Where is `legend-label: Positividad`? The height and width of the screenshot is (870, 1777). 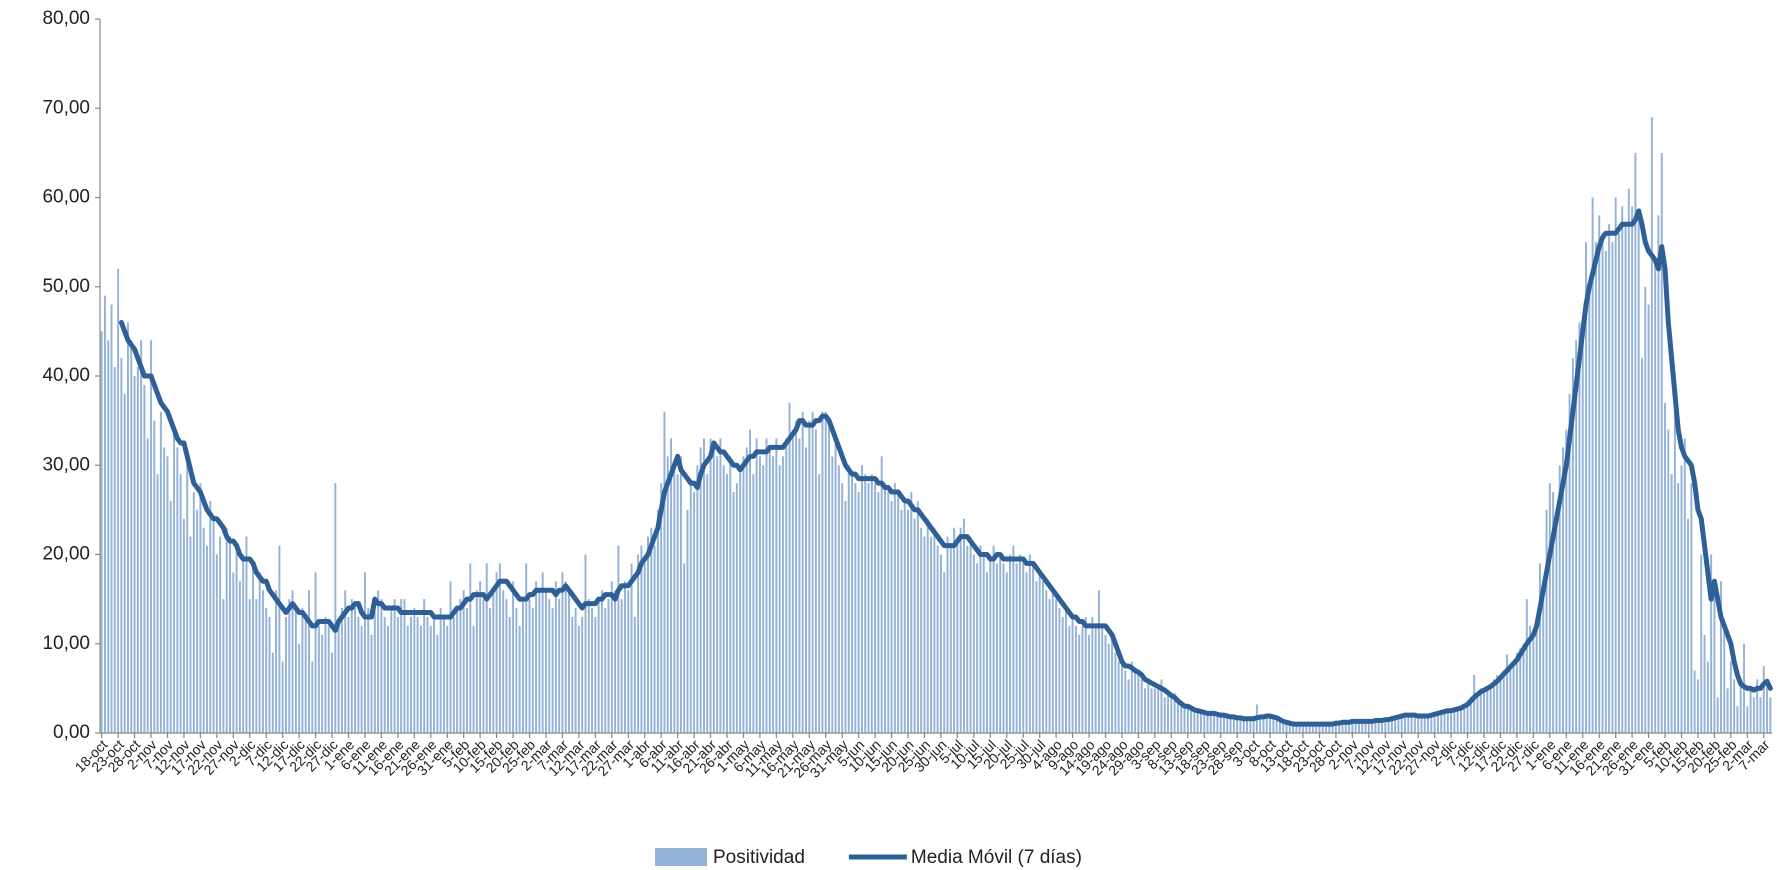
legend-label: Positividad is located at coordinates (759, 857).